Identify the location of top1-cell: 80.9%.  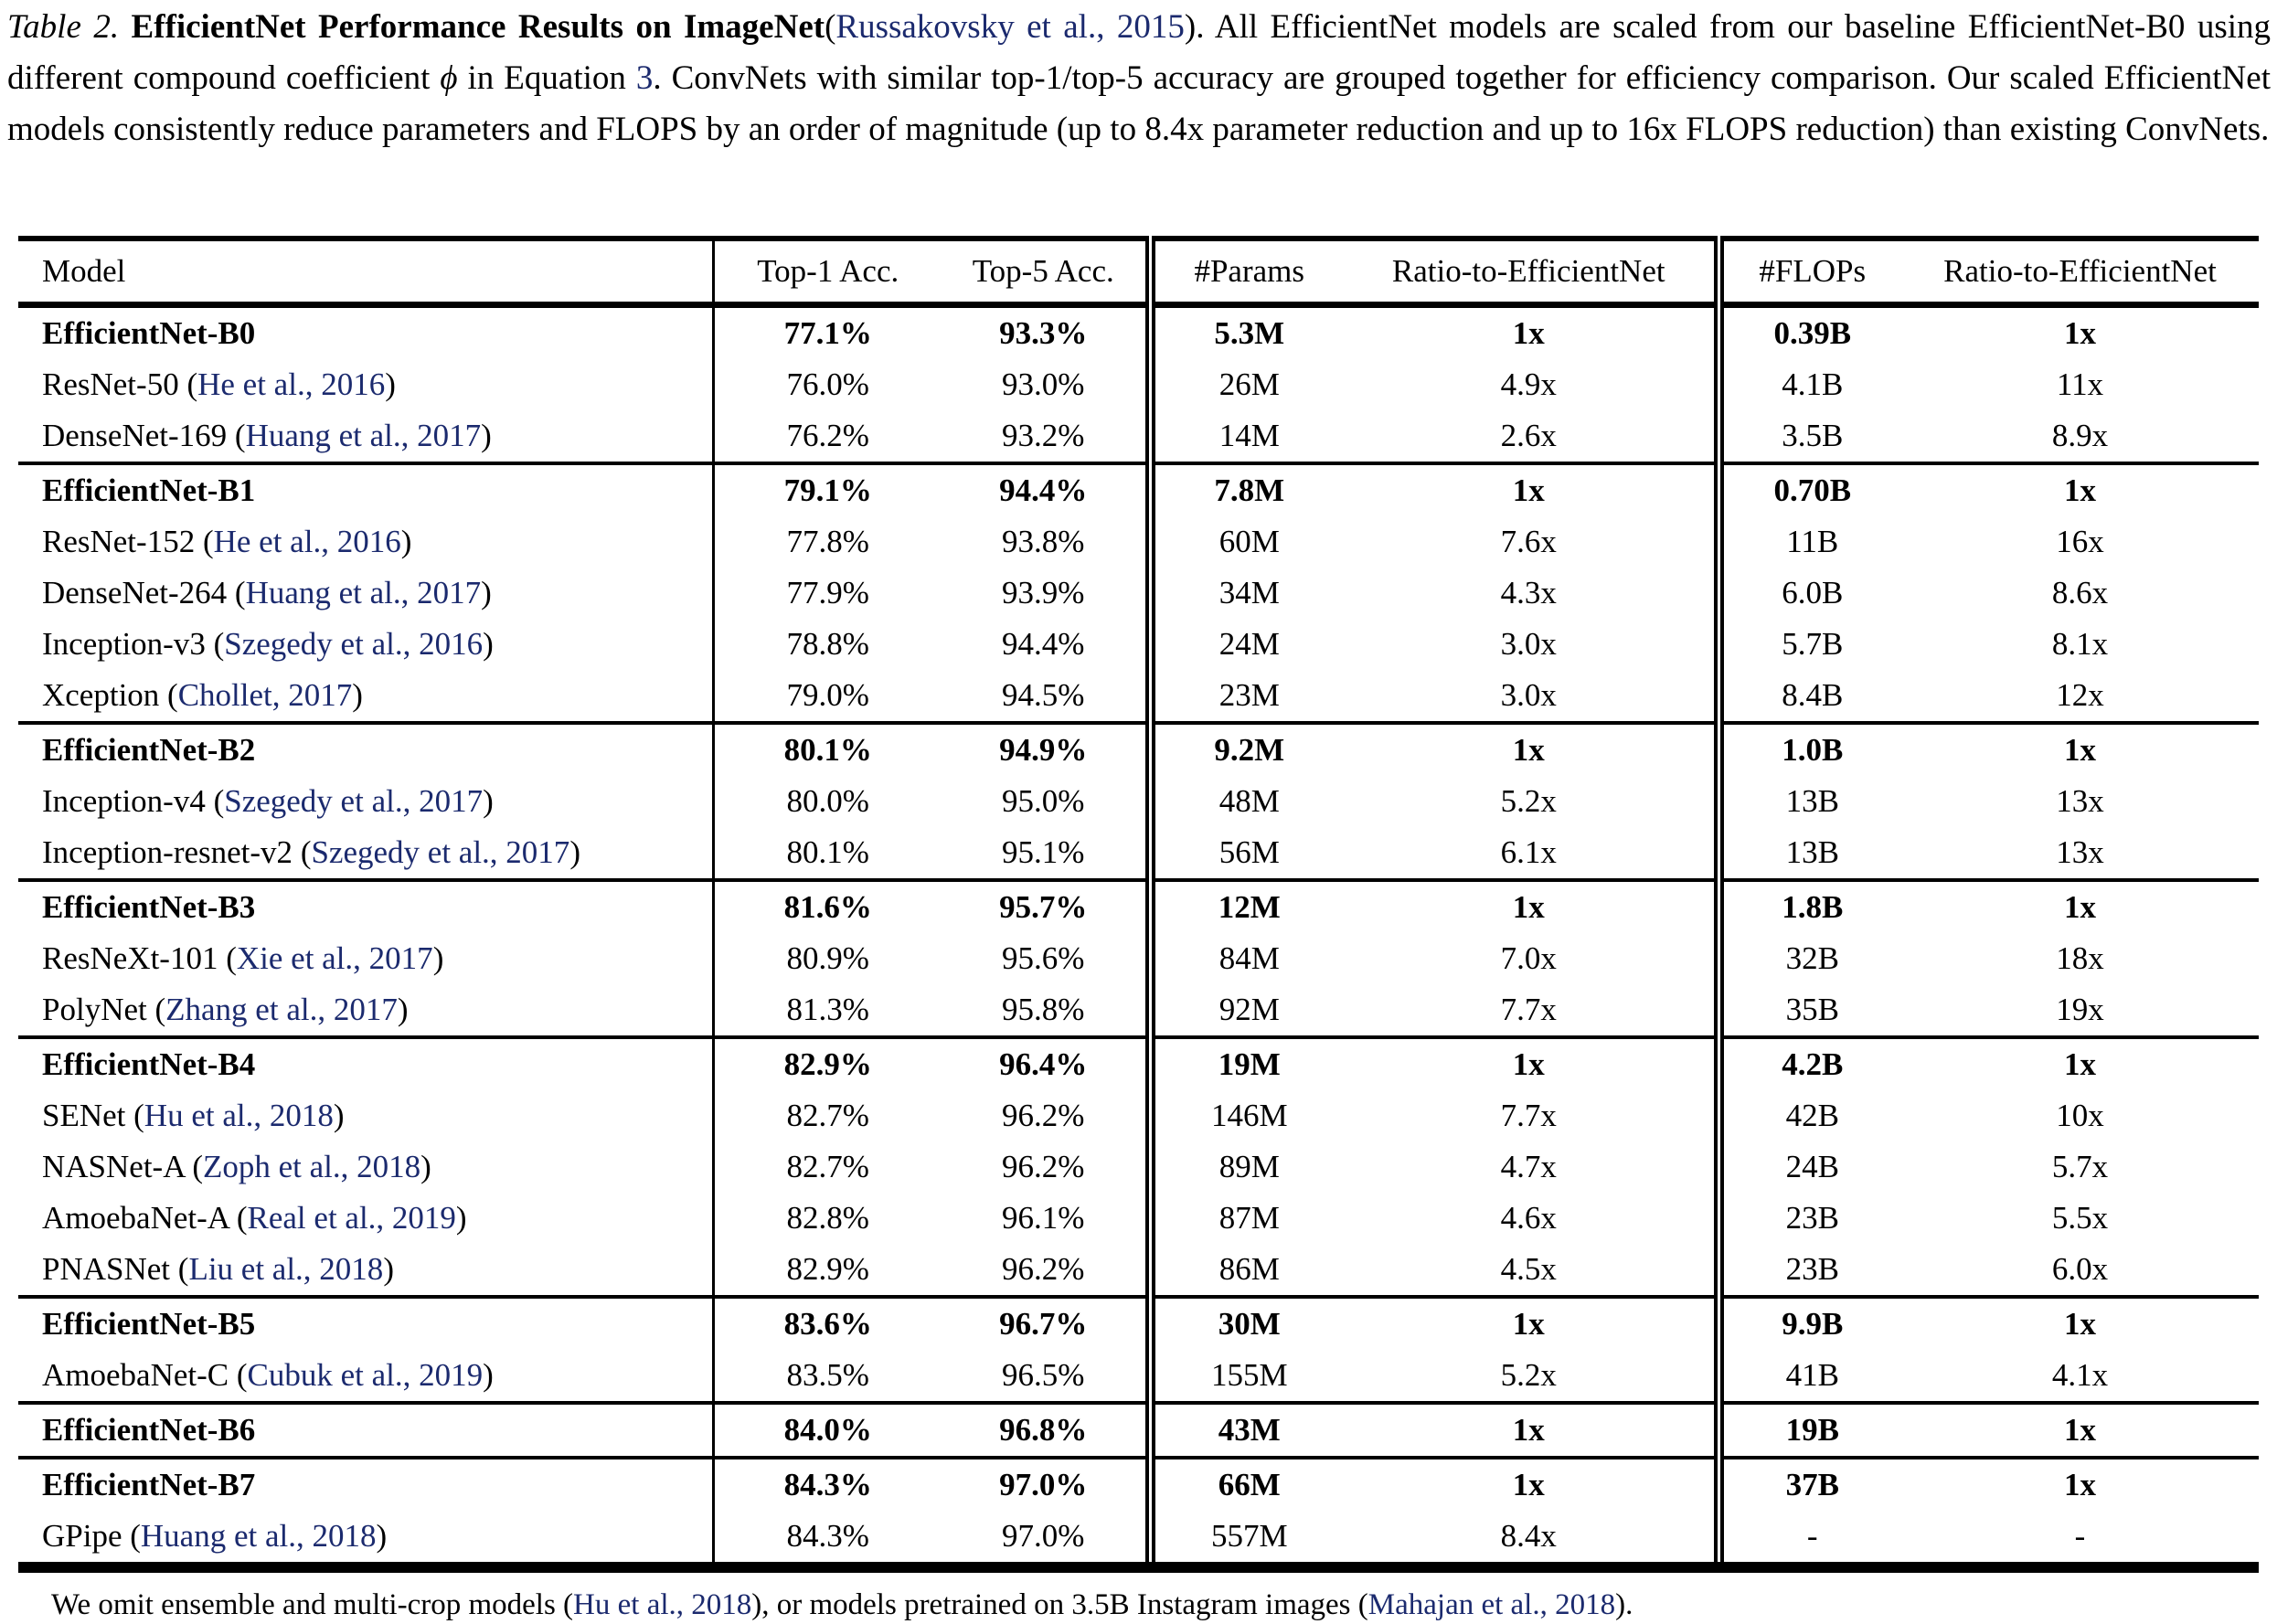
(827, 959).